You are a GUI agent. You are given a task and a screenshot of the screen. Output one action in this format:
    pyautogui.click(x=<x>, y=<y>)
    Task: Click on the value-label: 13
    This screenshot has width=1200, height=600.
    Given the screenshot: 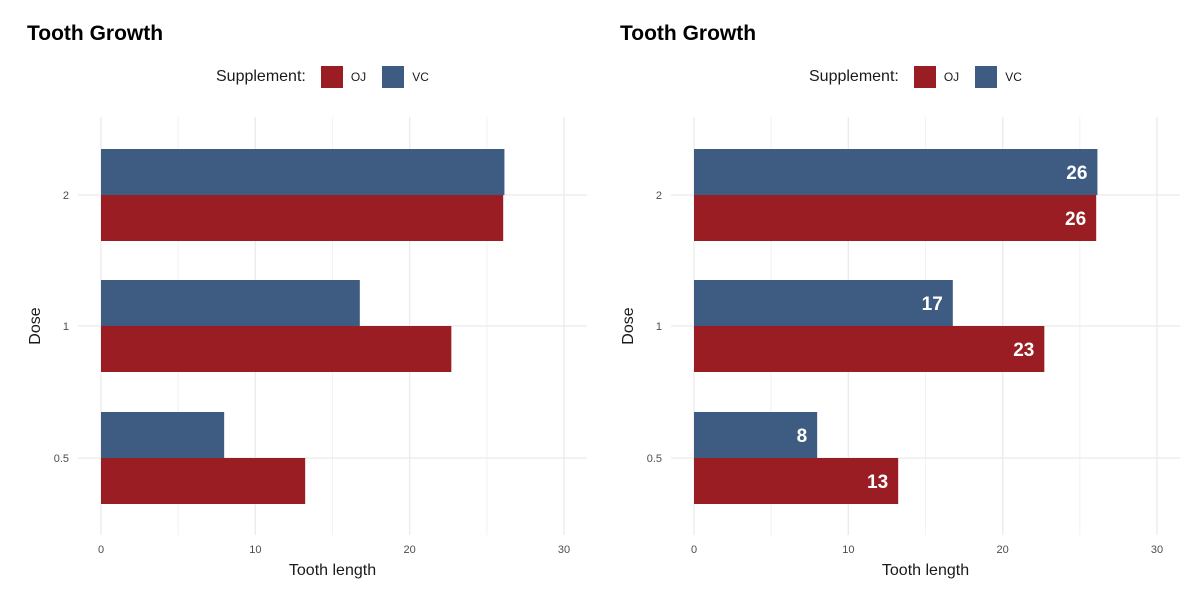 What is the action you would take?
    pyautogui.click(x=877, y=482)
    